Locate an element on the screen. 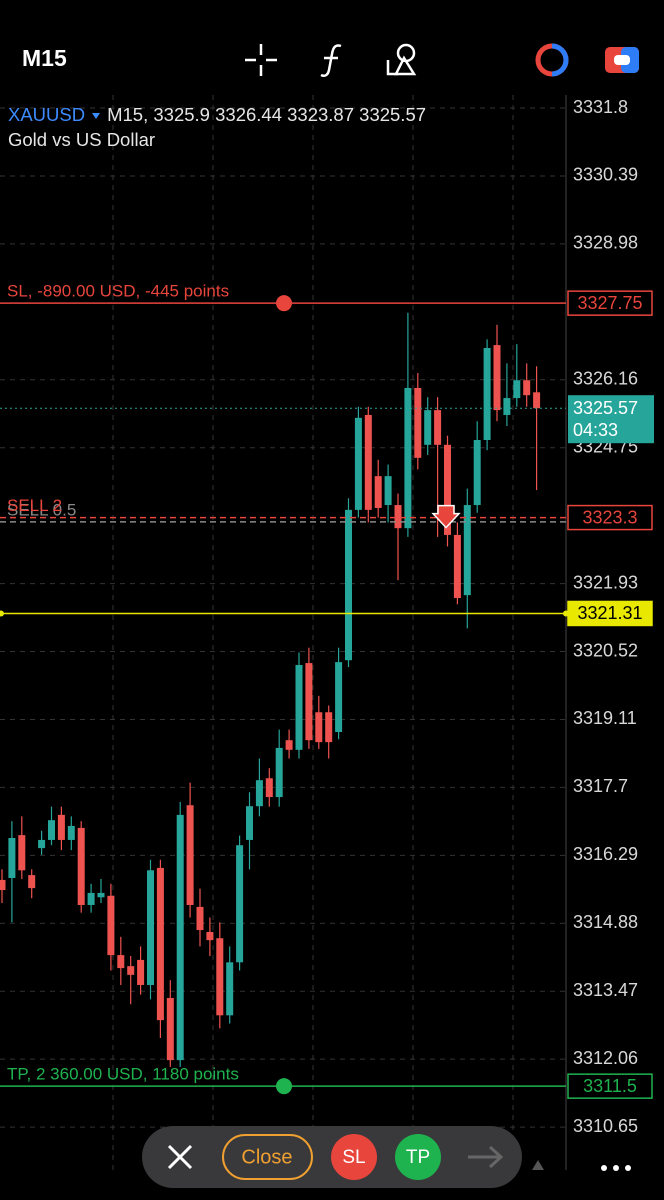  symbol: XAUUSD is located at coordinates (47, 114).